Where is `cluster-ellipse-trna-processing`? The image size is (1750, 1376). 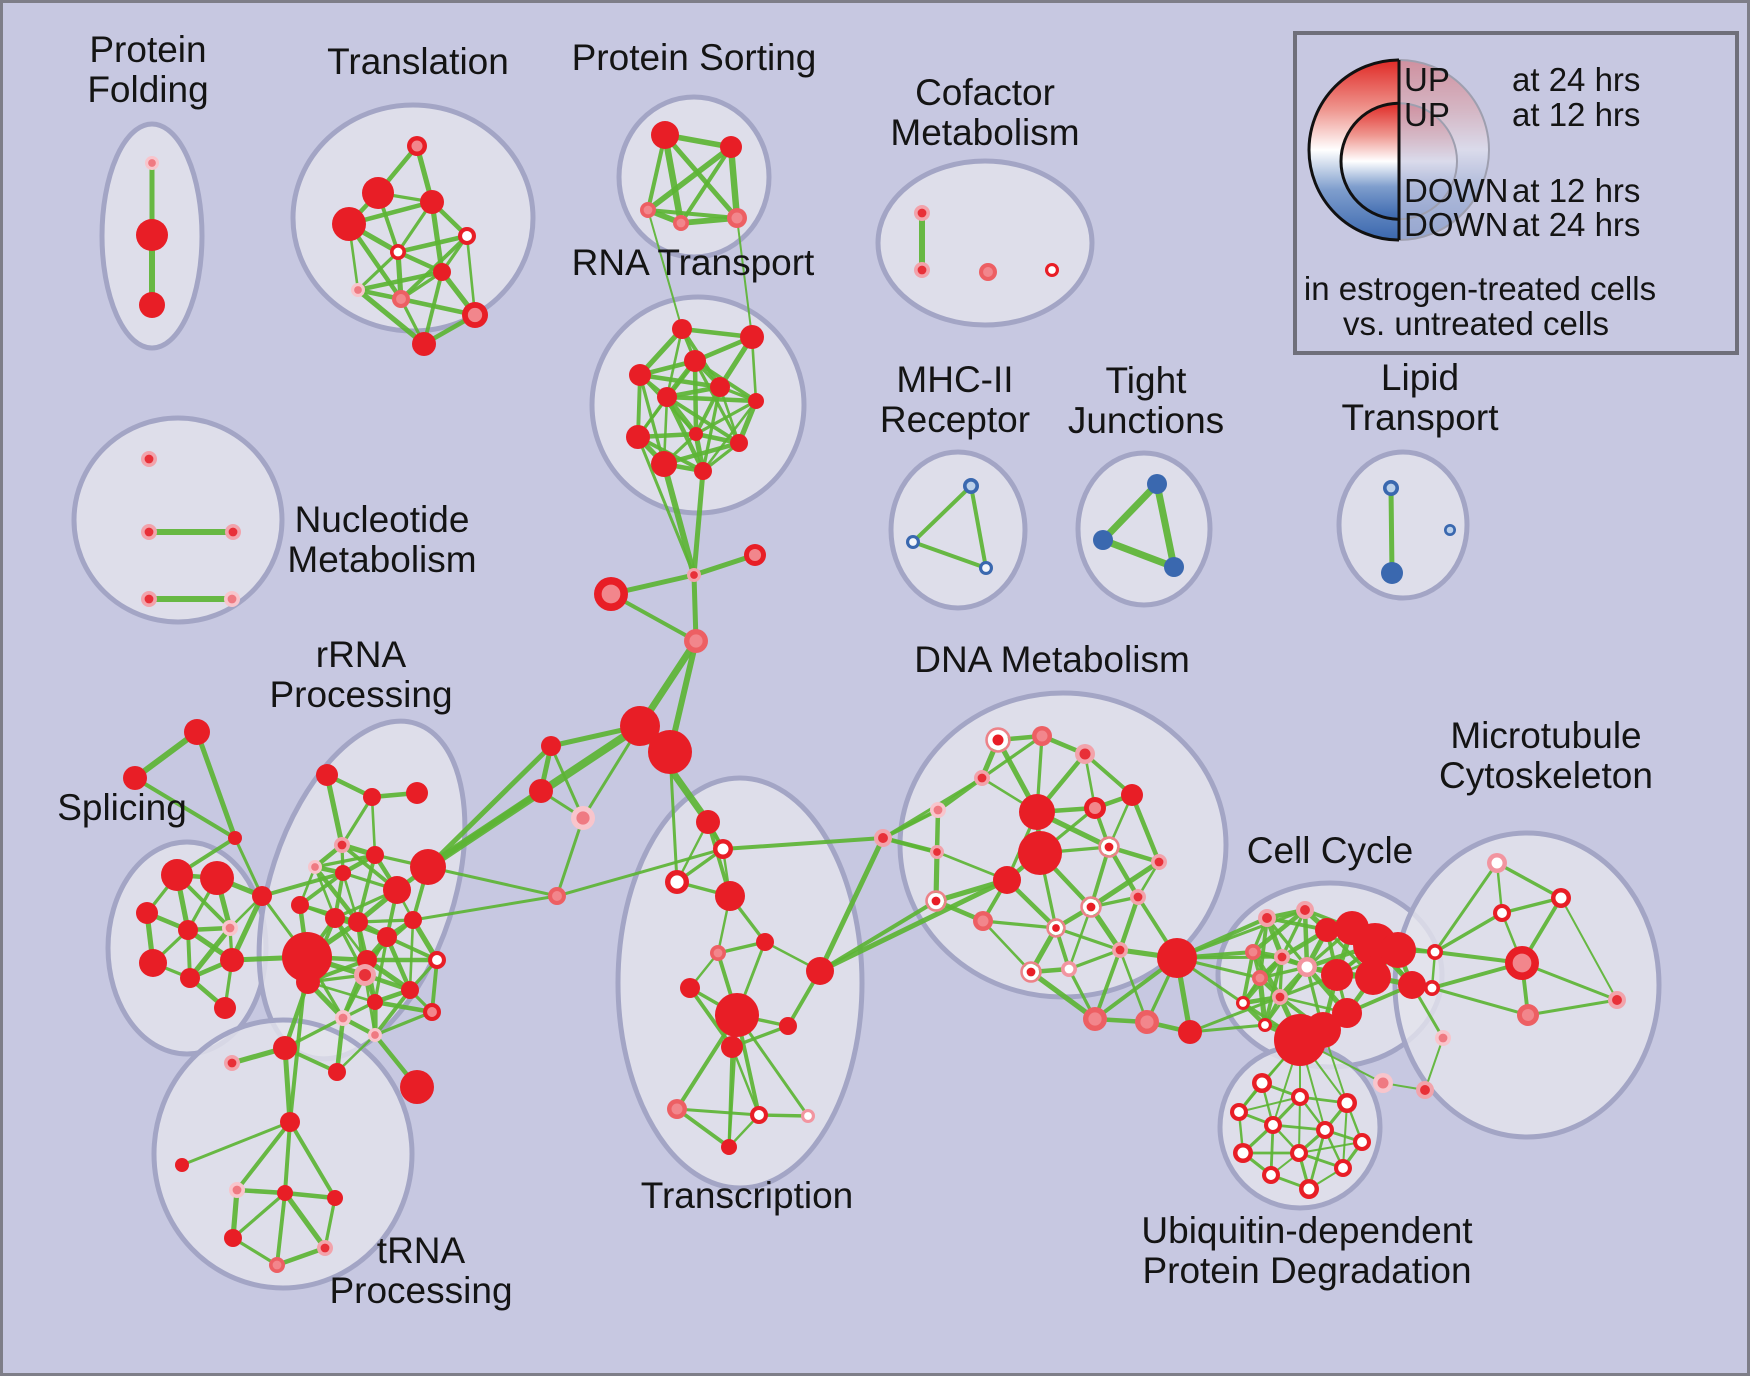 cluster-ellipse-trna-processing is located at coordinates (283, 1154).